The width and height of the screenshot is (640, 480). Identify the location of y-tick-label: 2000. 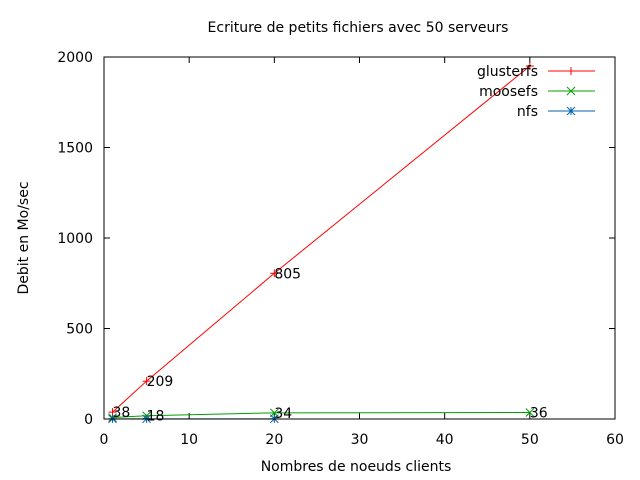
(75, 58).